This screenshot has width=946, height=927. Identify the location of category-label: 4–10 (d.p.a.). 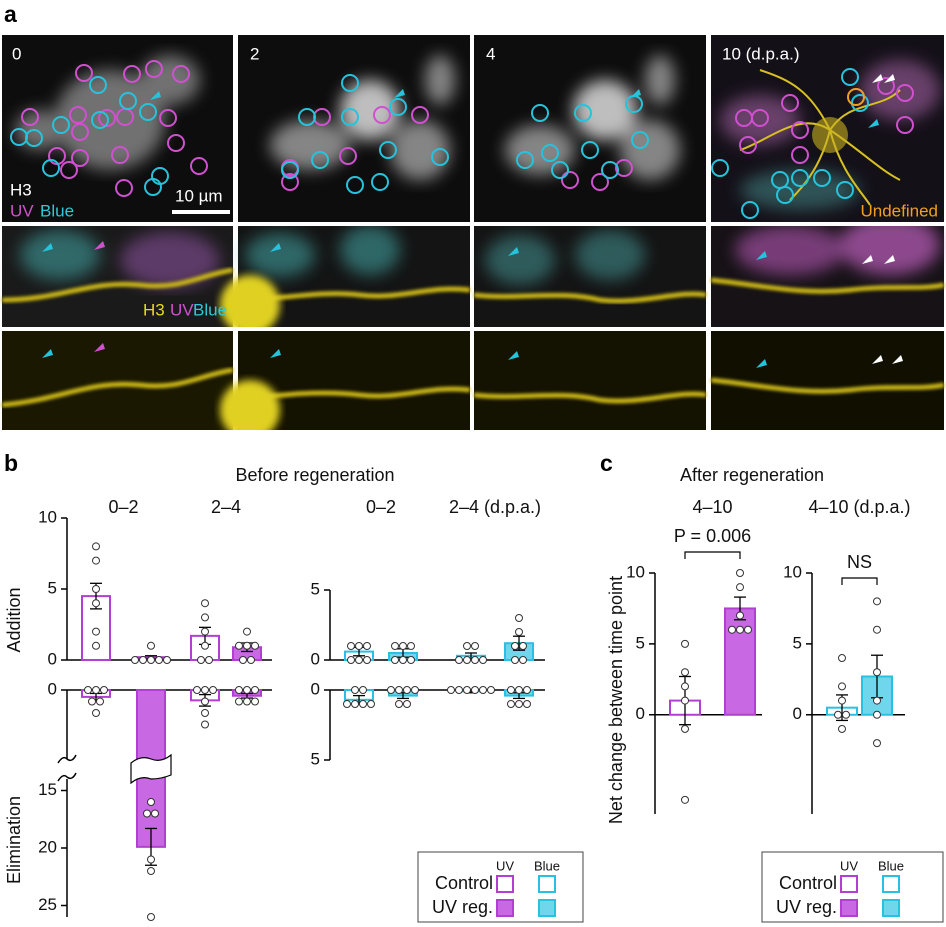
(859, 507).